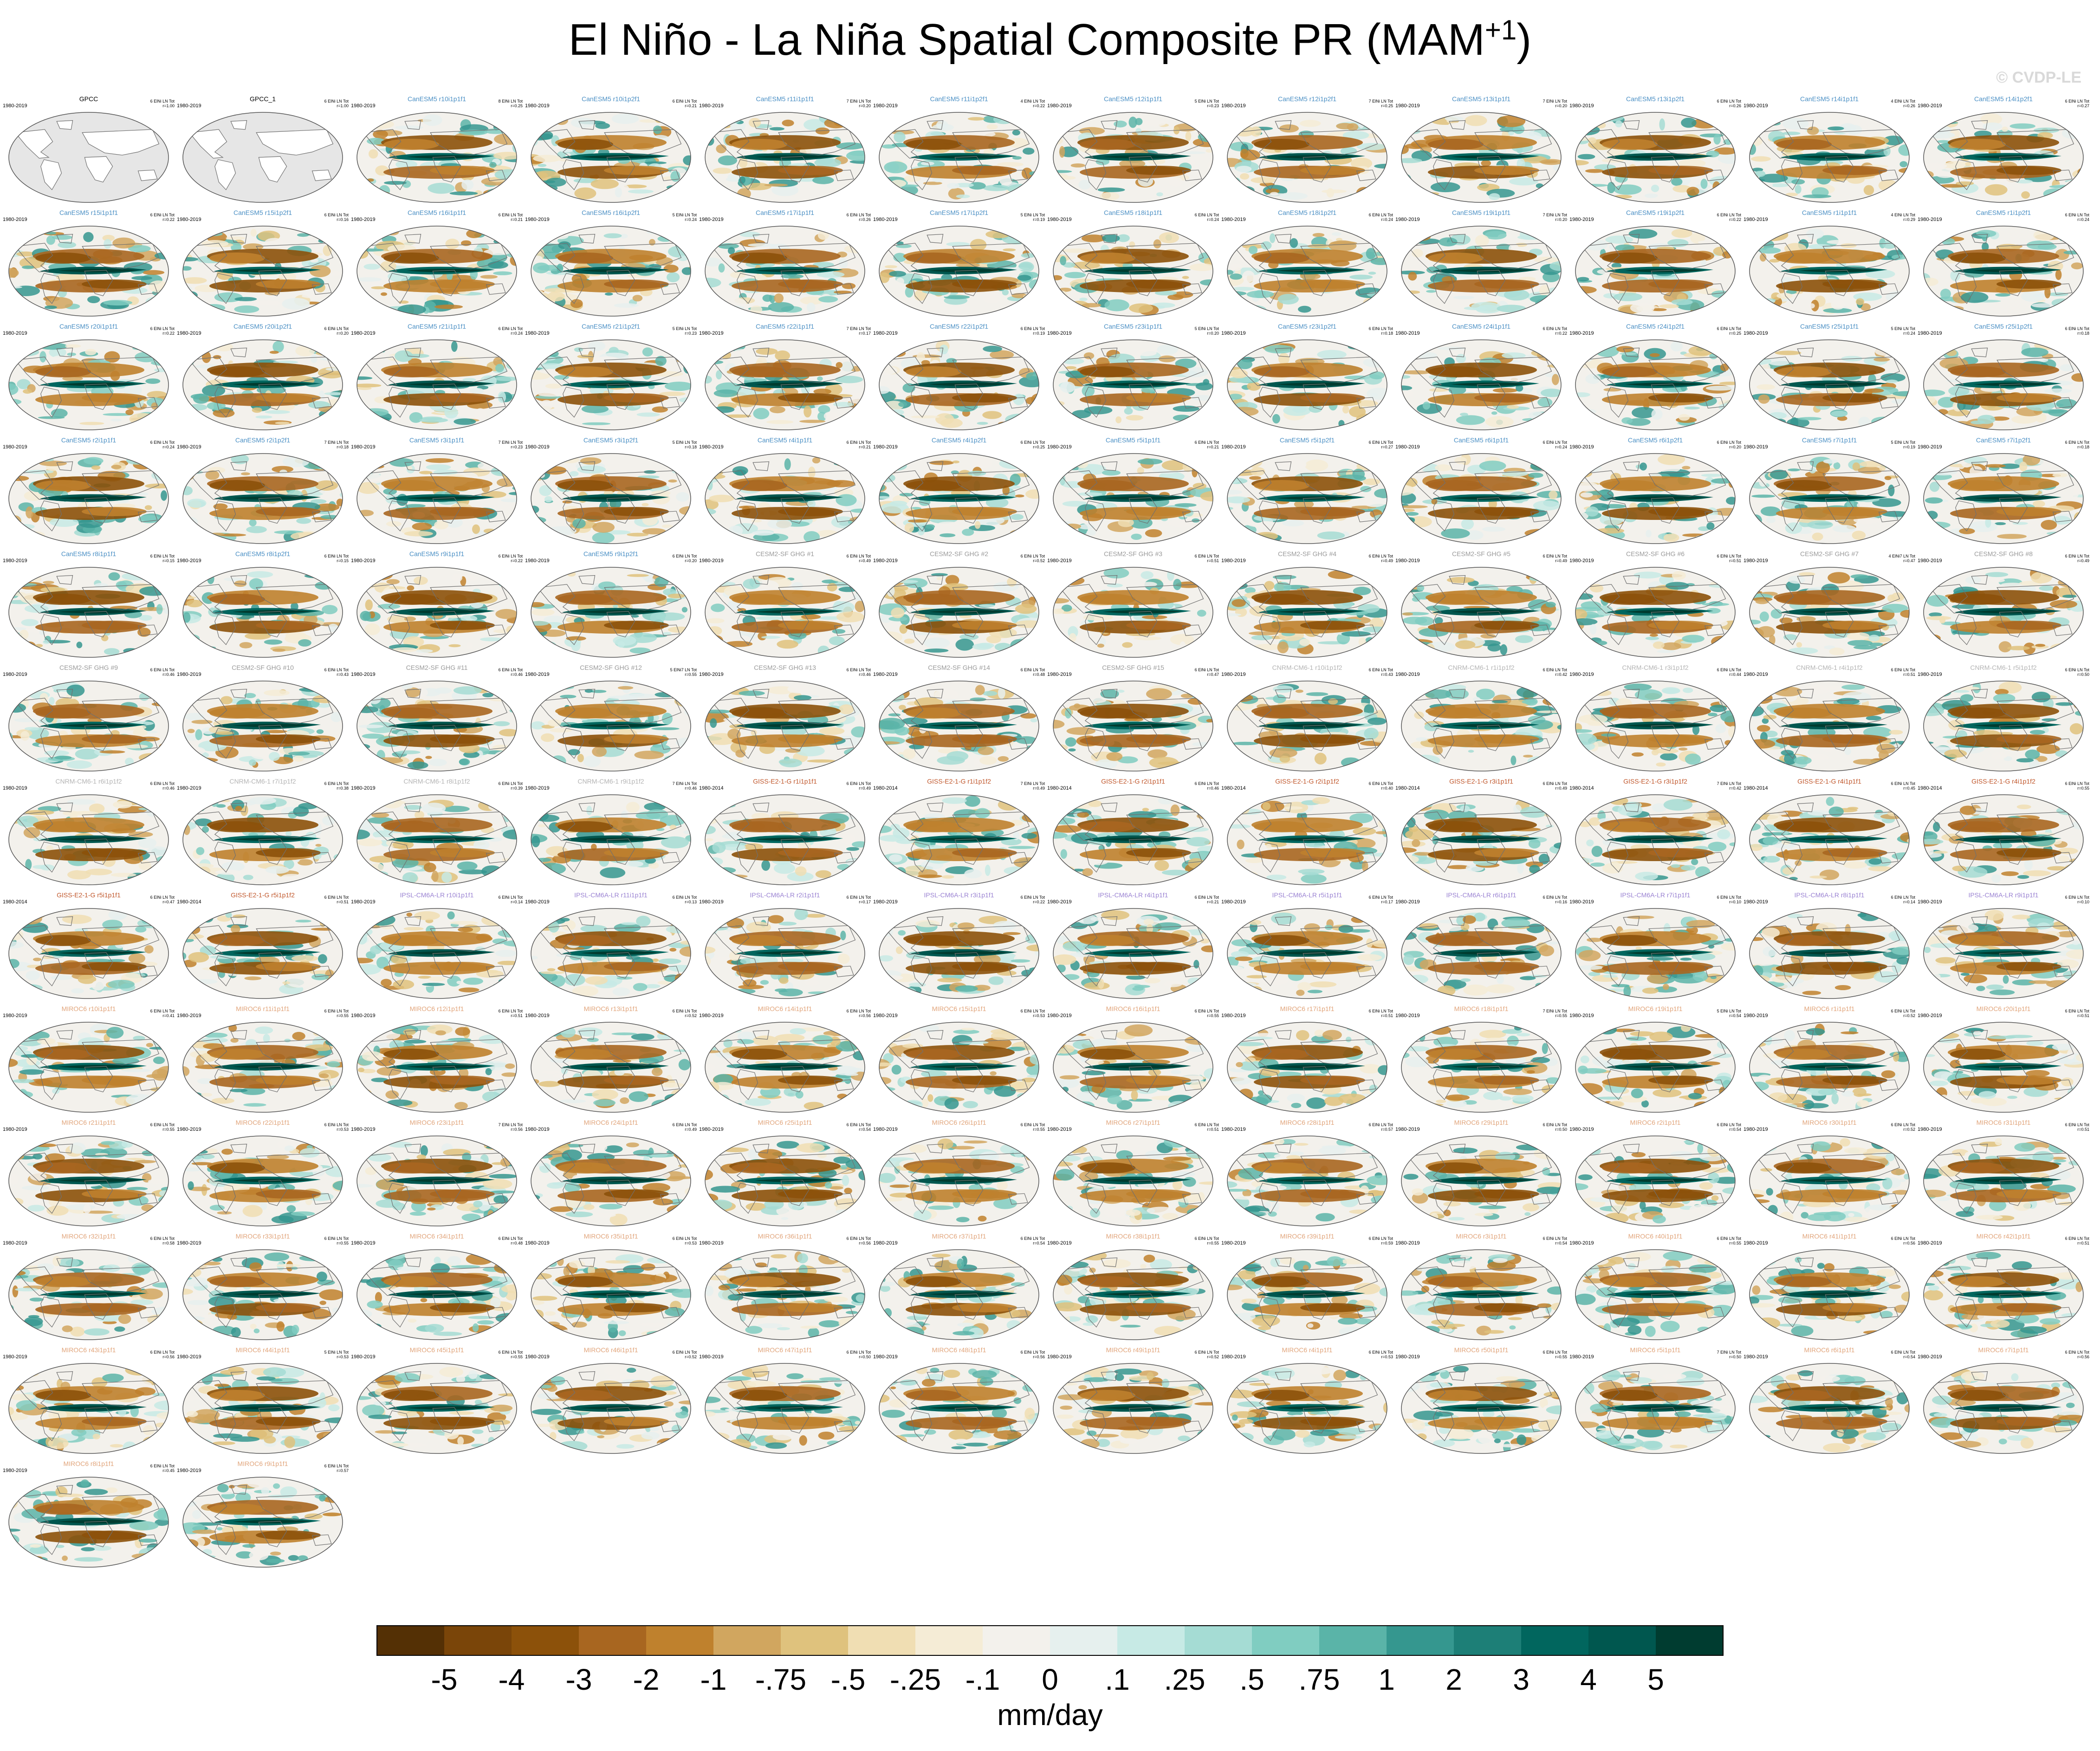  Describe the element at coordinates (1206, 331) in the screenshot. I see `panel-stats: 5 ElNi LN Tot r=0.20` at that location.